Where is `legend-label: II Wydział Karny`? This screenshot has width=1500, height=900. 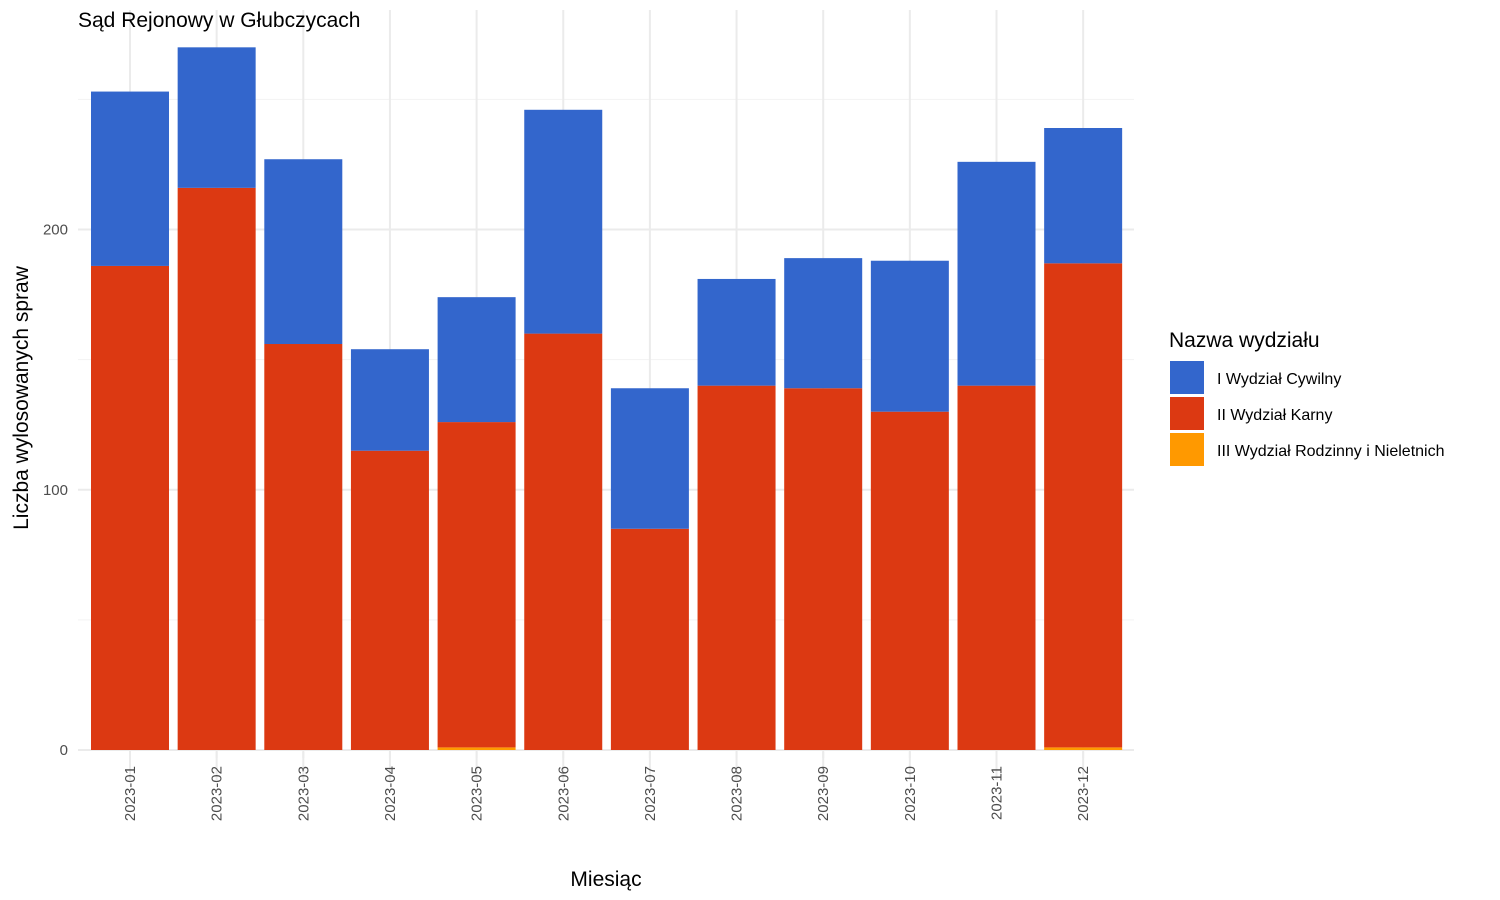 legend-label: II Wydział Karny is located at coordinates (1274, 415).